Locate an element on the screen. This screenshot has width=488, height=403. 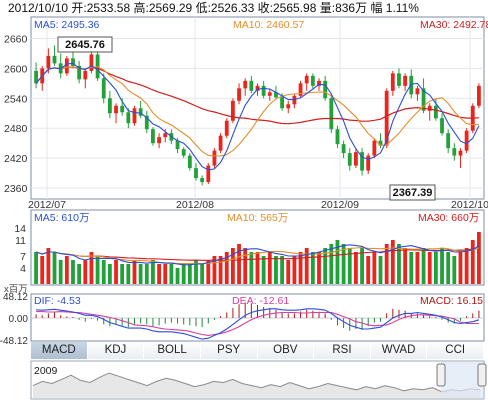
volume-ma5-line is located at coordinates (257, 255).